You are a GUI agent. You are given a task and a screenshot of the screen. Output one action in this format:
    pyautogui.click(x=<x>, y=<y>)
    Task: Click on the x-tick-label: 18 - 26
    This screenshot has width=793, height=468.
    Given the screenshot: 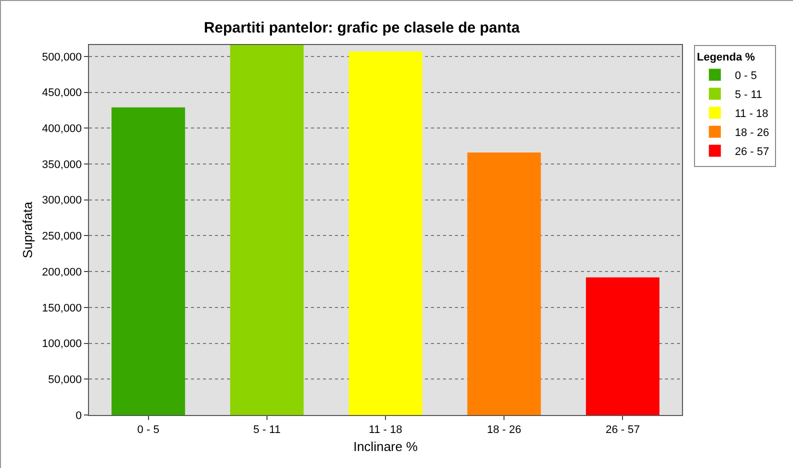 What is the action you would take?
    pyautogui.click(x=504, y=430)
    